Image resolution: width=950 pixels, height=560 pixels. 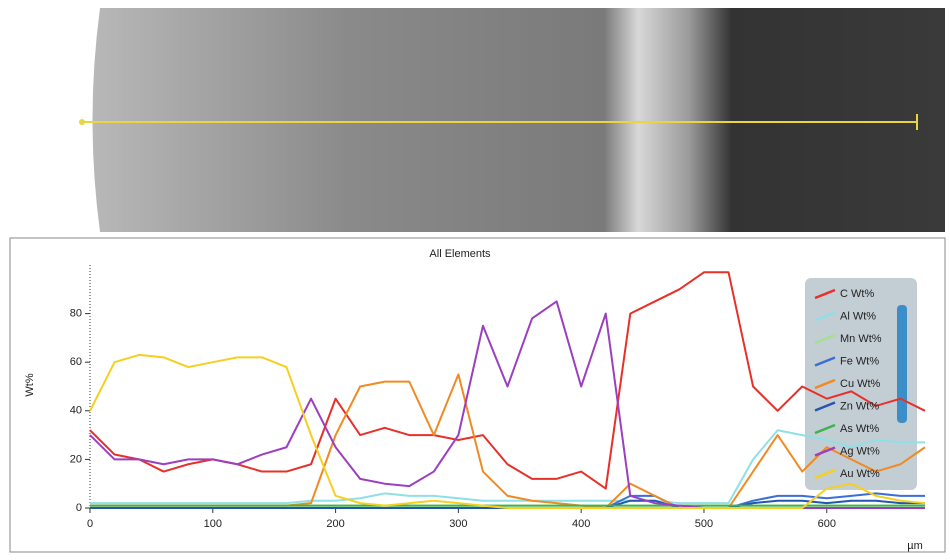 I want to click on legend-scrollbar, so click(x=902, y=364).